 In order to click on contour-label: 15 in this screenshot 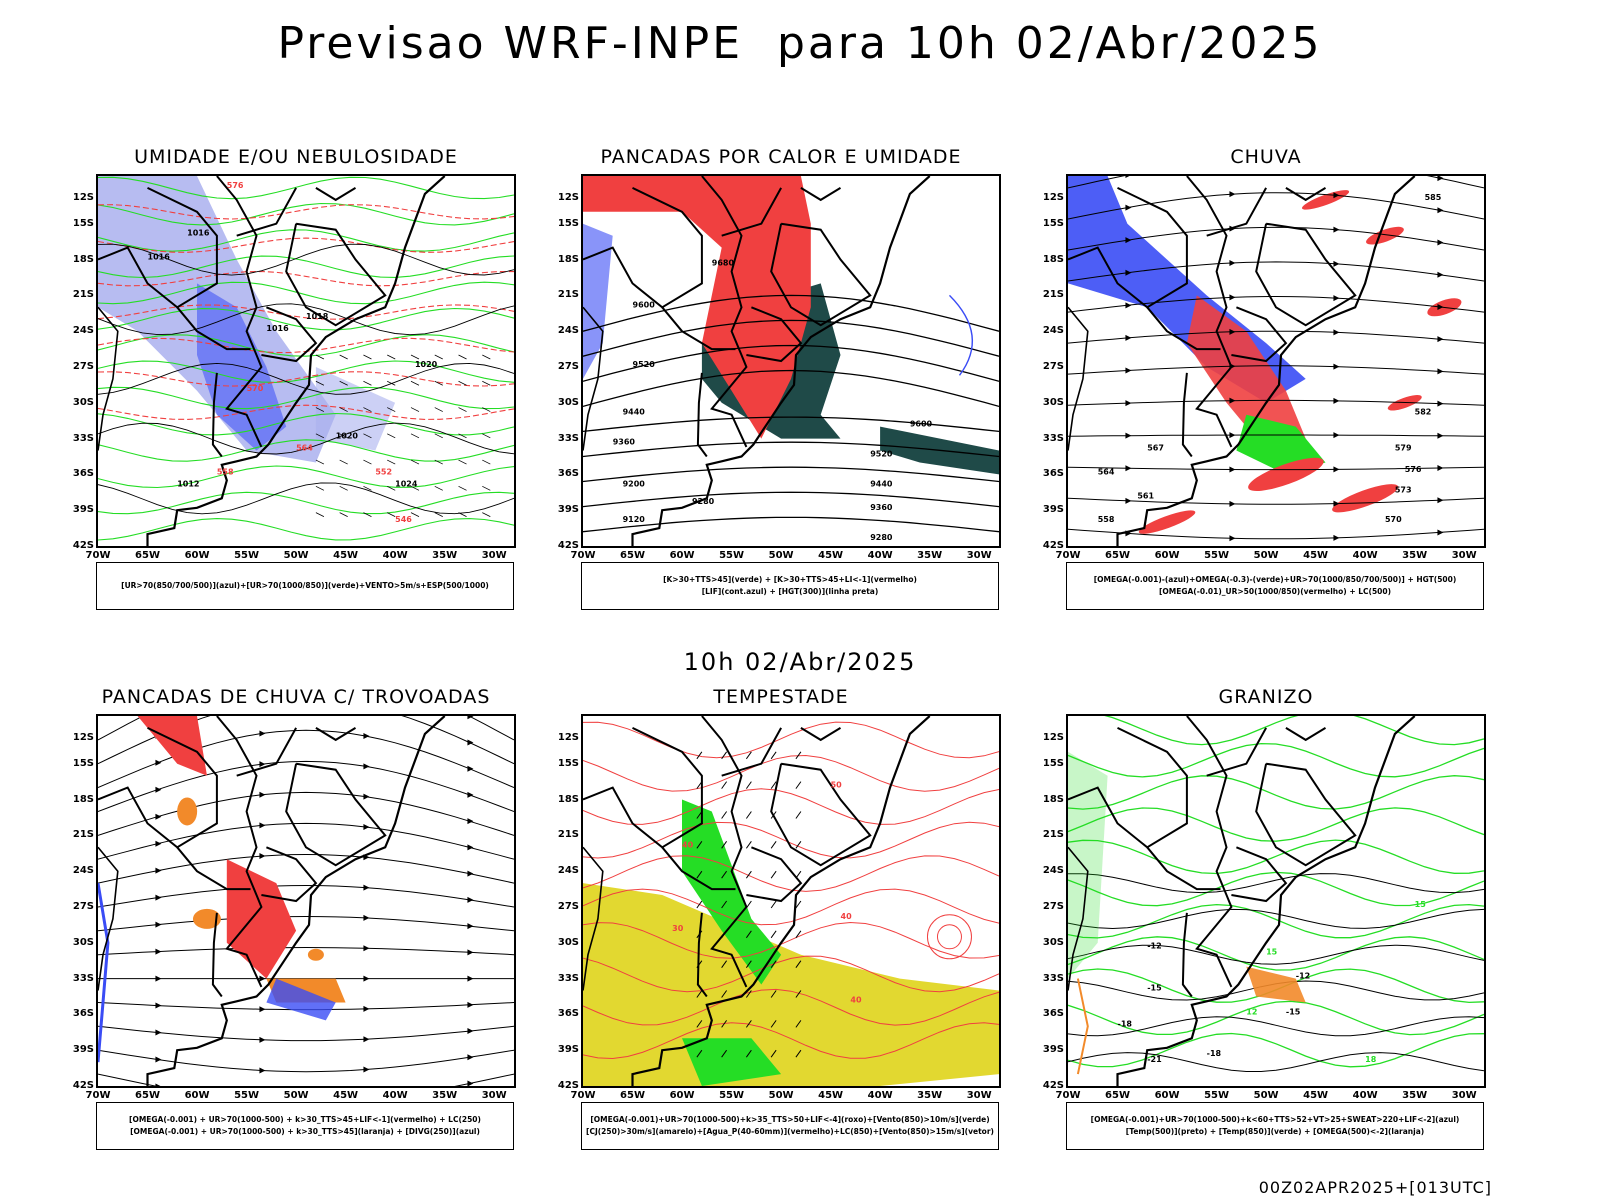, I will do `click(1272, 952)`.